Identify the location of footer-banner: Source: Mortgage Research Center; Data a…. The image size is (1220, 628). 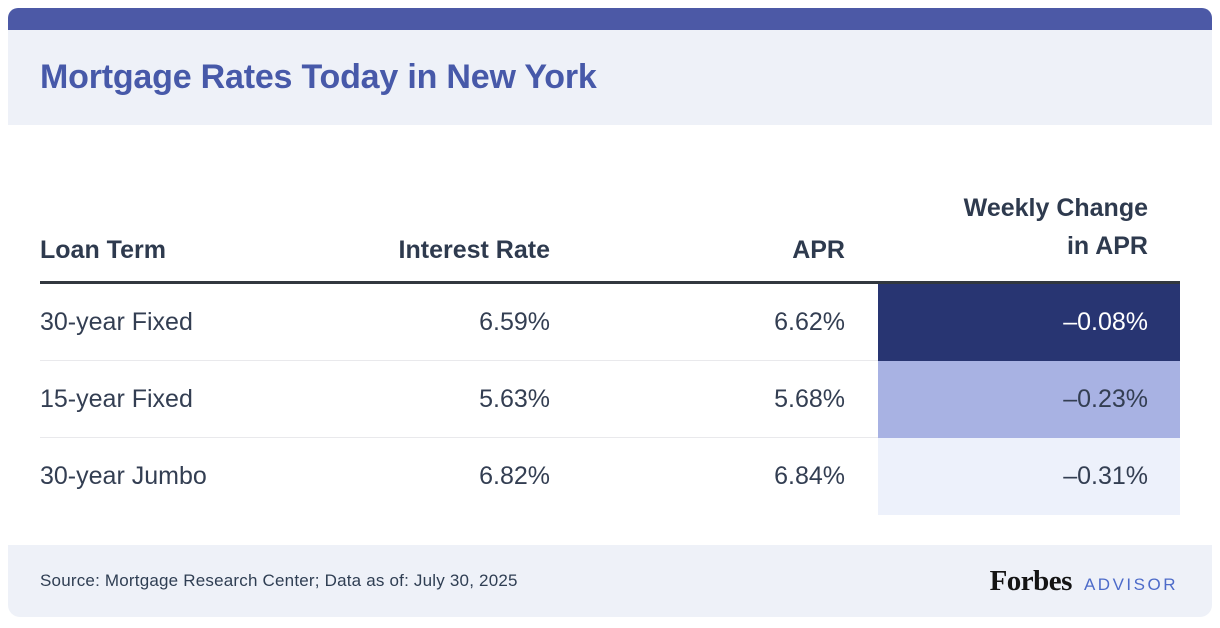
(610, 581).